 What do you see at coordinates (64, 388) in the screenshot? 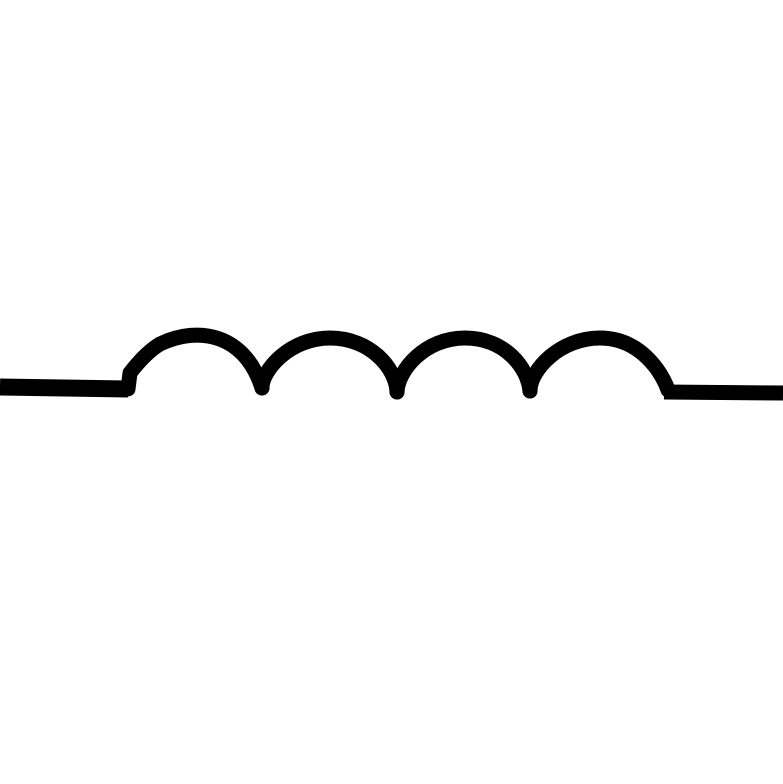
I see `left-lead-wire` at bounding box center [64, 388].